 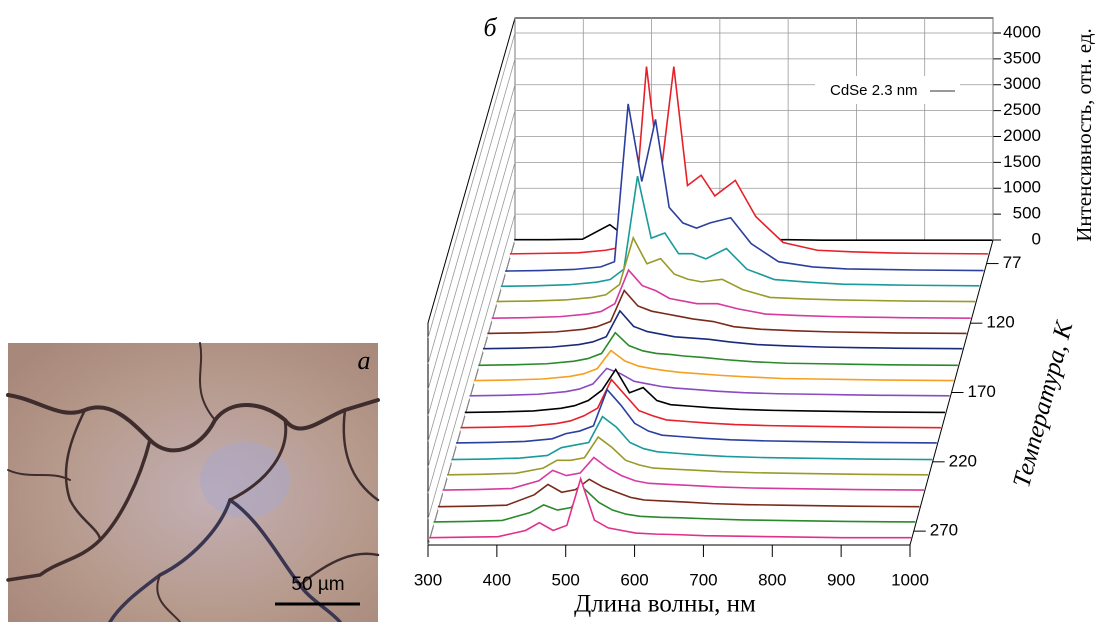 I want to click on x-axis-label: Длина волны, нм, so click(x=665, y=604).